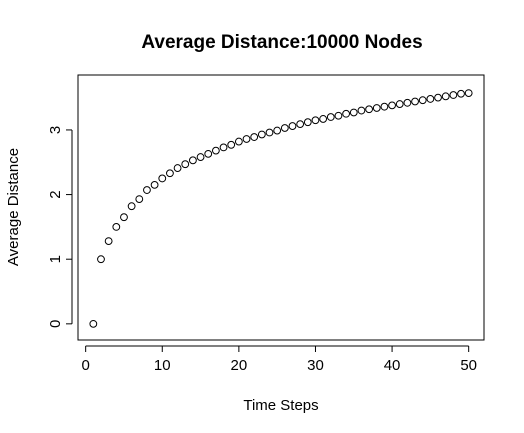 Image resolution: width=524 pixels, height=433 pixels. I want to click on y-tick-label: 2, so click(55, 194).